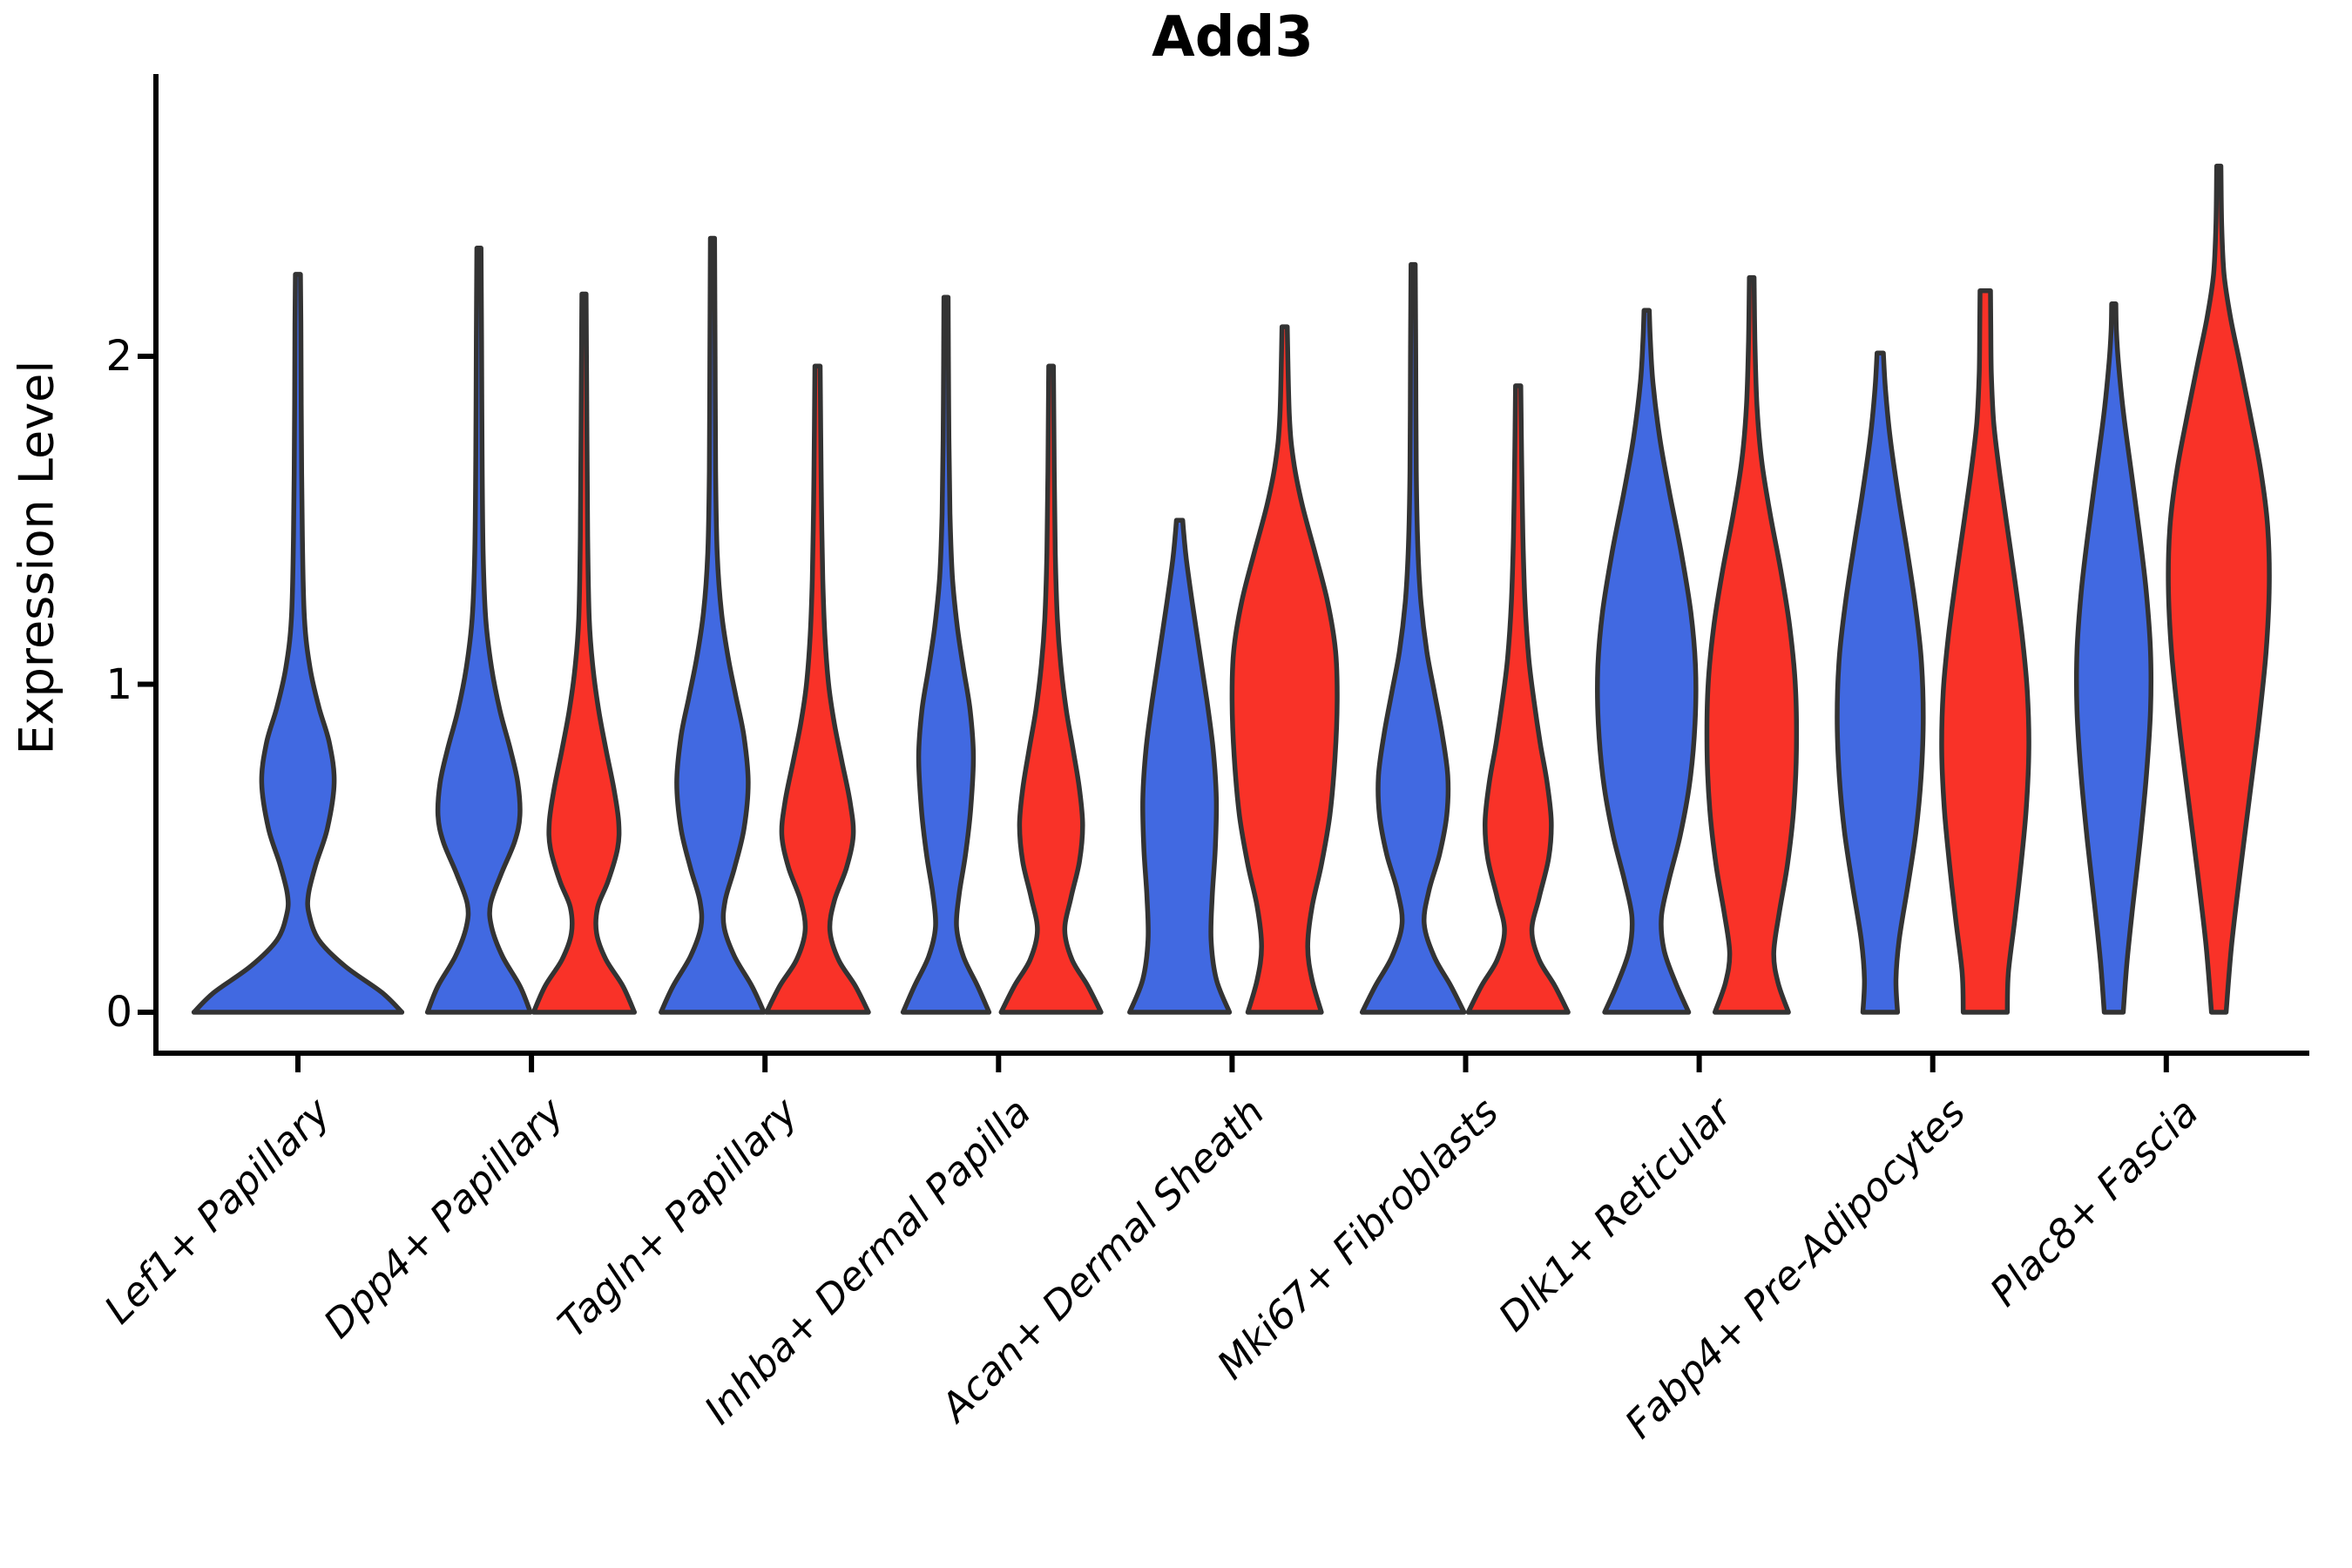 This screenshot has width=2352, height=1568. I want to click on y-tick-label-0: 0, so click(119, 1013).